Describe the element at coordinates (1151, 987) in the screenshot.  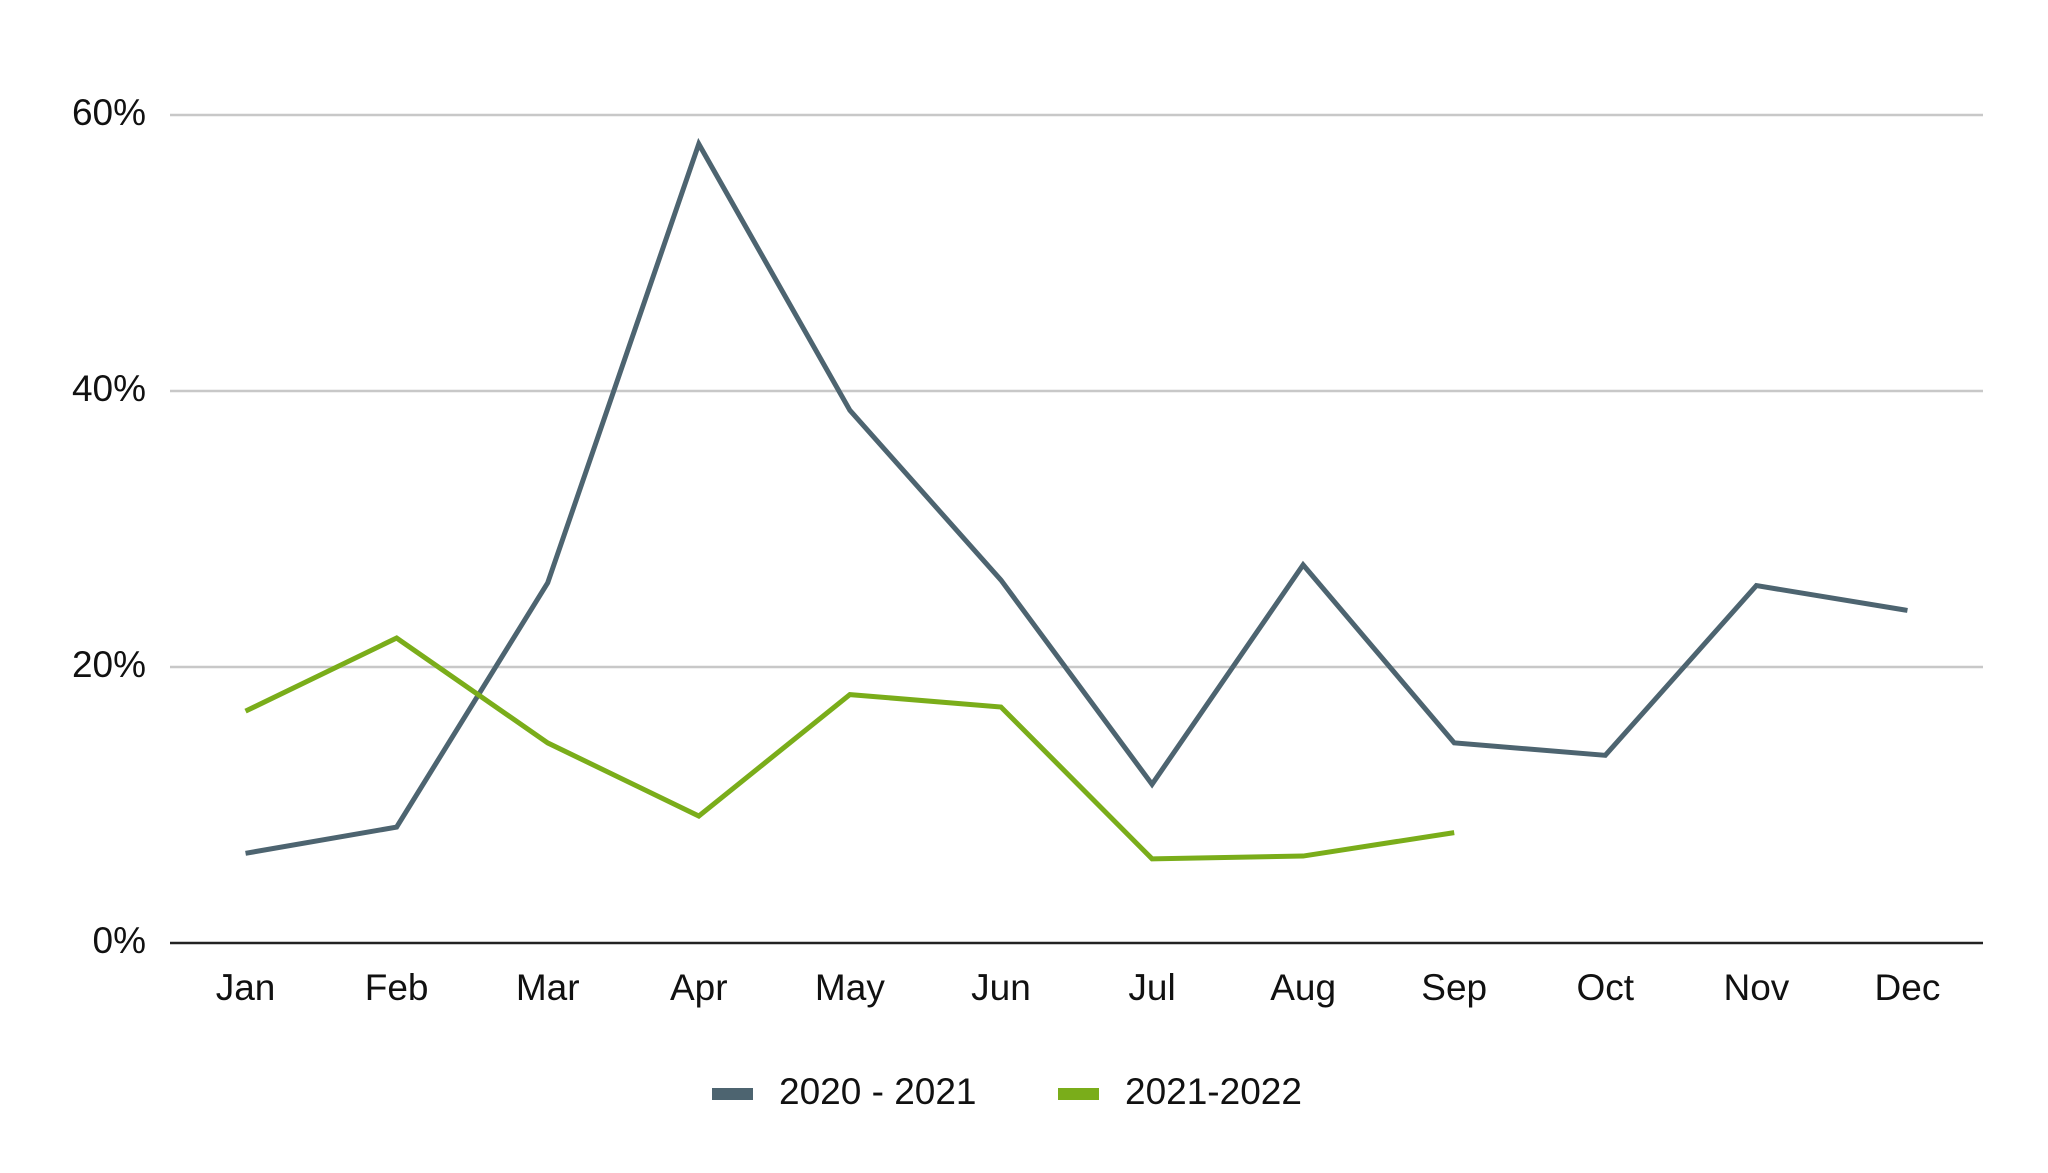
I see `x-tick-label: Jul` at that location.